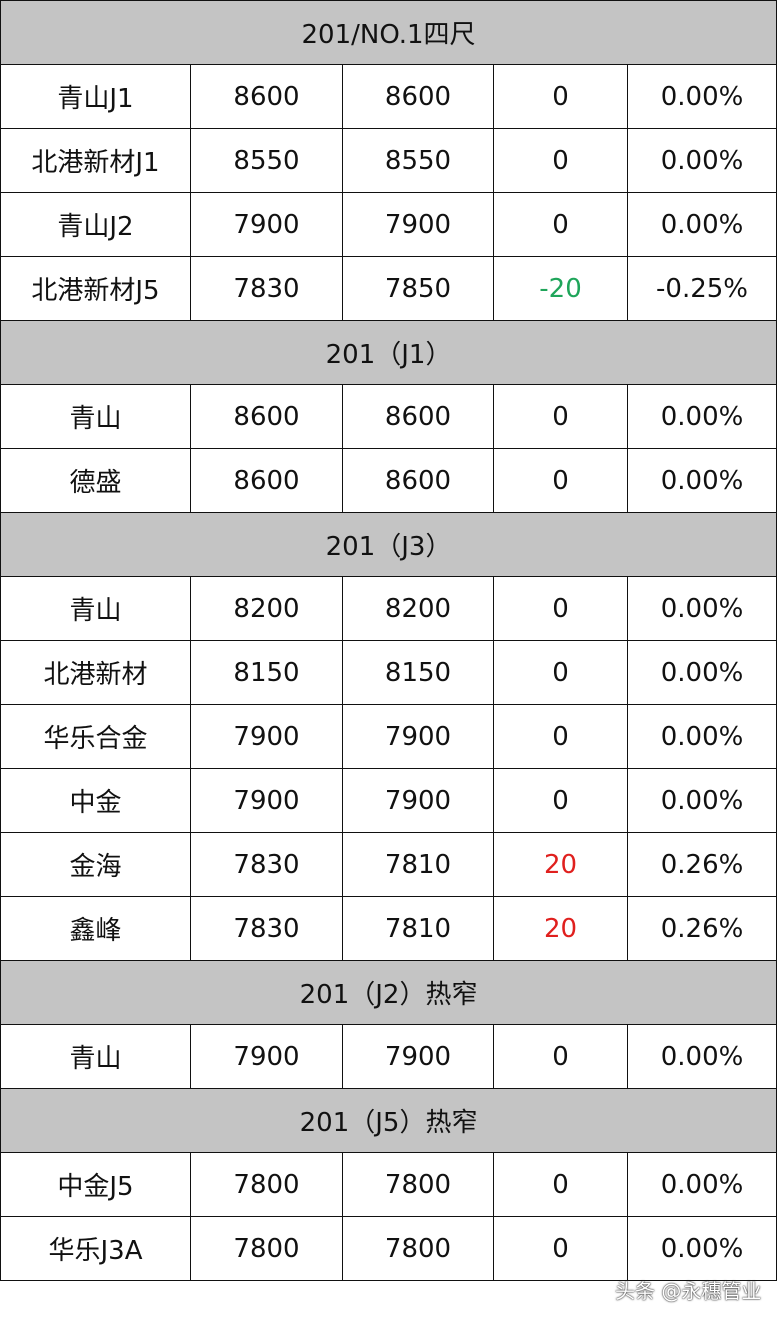 The image size is (777, 1322). I want to click on section-header-row: 201（J5）热窄, so click(388, 1120).